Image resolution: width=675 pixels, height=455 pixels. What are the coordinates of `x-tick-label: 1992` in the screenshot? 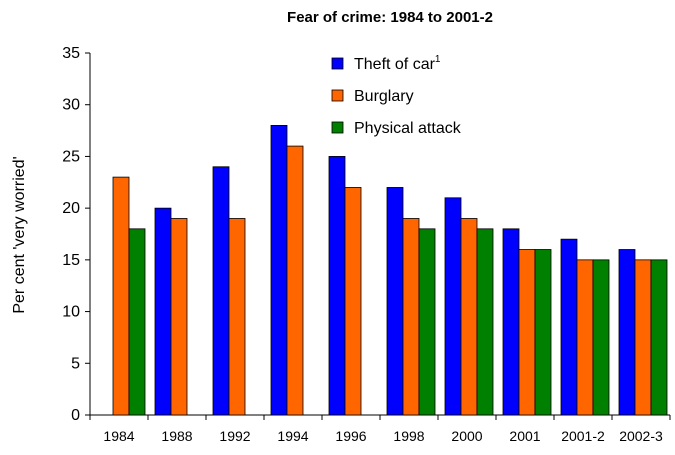 It's located at (234, 436).